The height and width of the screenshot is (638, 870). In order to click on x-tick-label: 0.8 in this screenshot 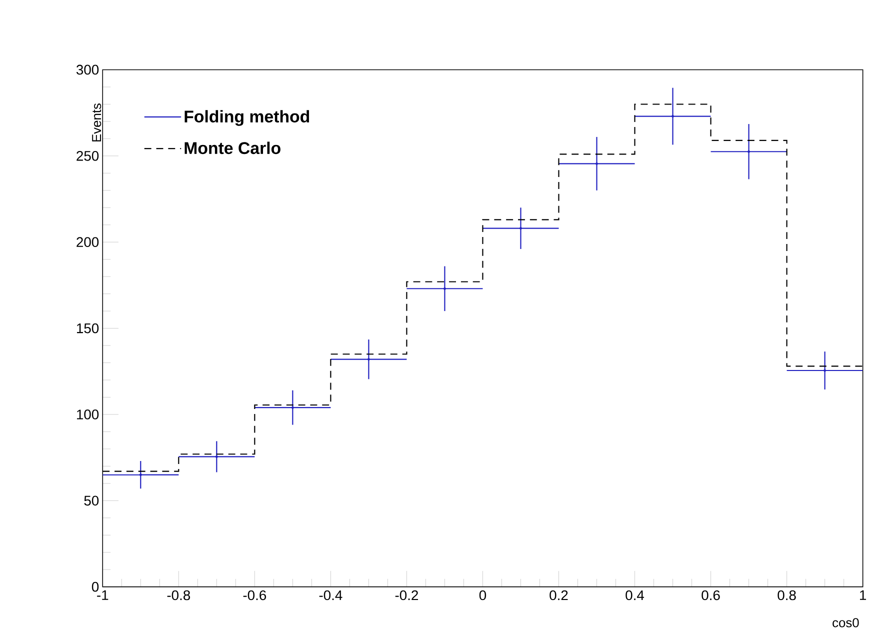, I will do `click(787, 595)`.